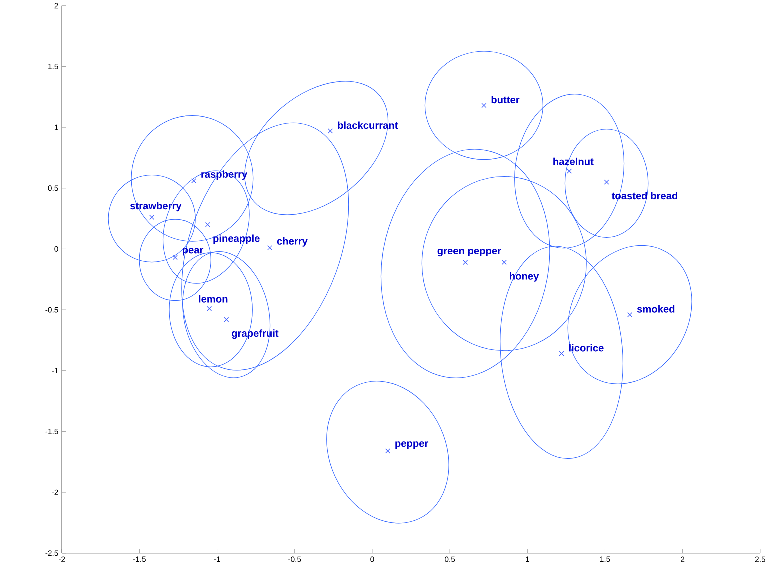 Image resolution: width=769 pixels, height=580 pixels. Describe the element at coordinates (506, 100) in the screenshot. I see `annotation: butter` at that location.